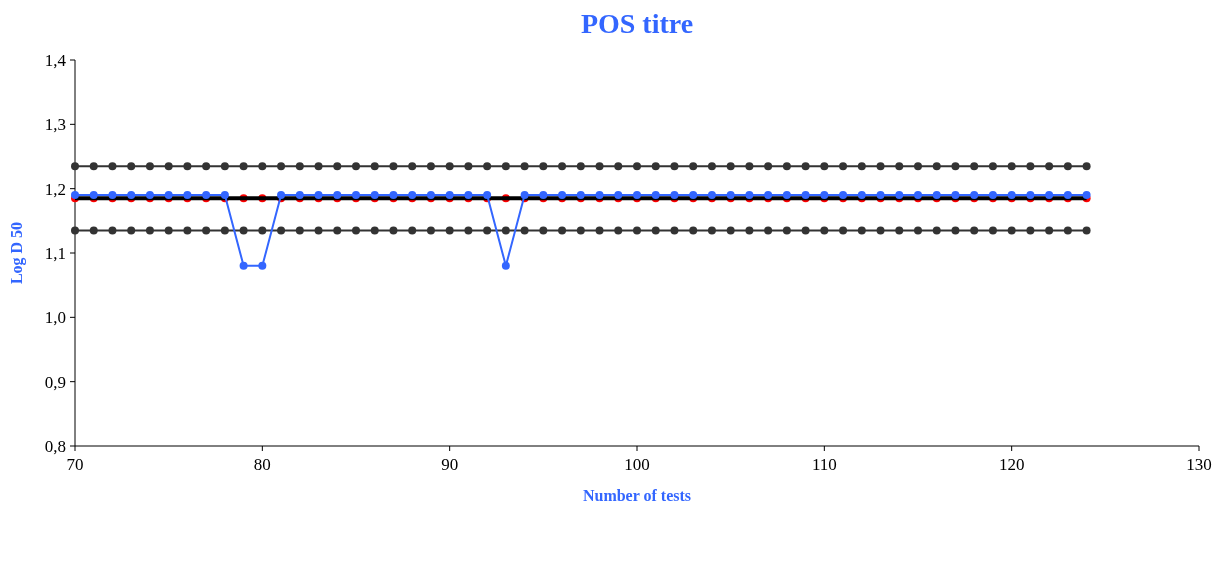 Image resolution: width=1232 pixels, height=585 pixels. What do you see at coordinates (55, 189) in the screenshot?
I see `y-tick-label: 1,2` at bounding box center [55, 189].